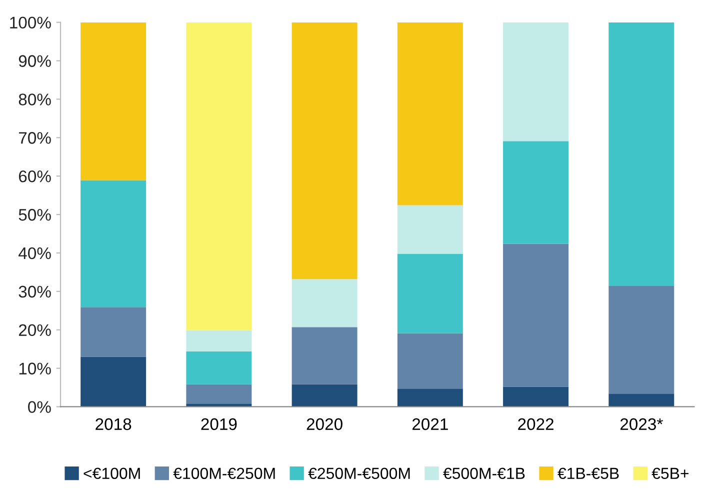 The image size is (712, 496). I want to click on legend-label: €500M-€1B, so click(484, 474).